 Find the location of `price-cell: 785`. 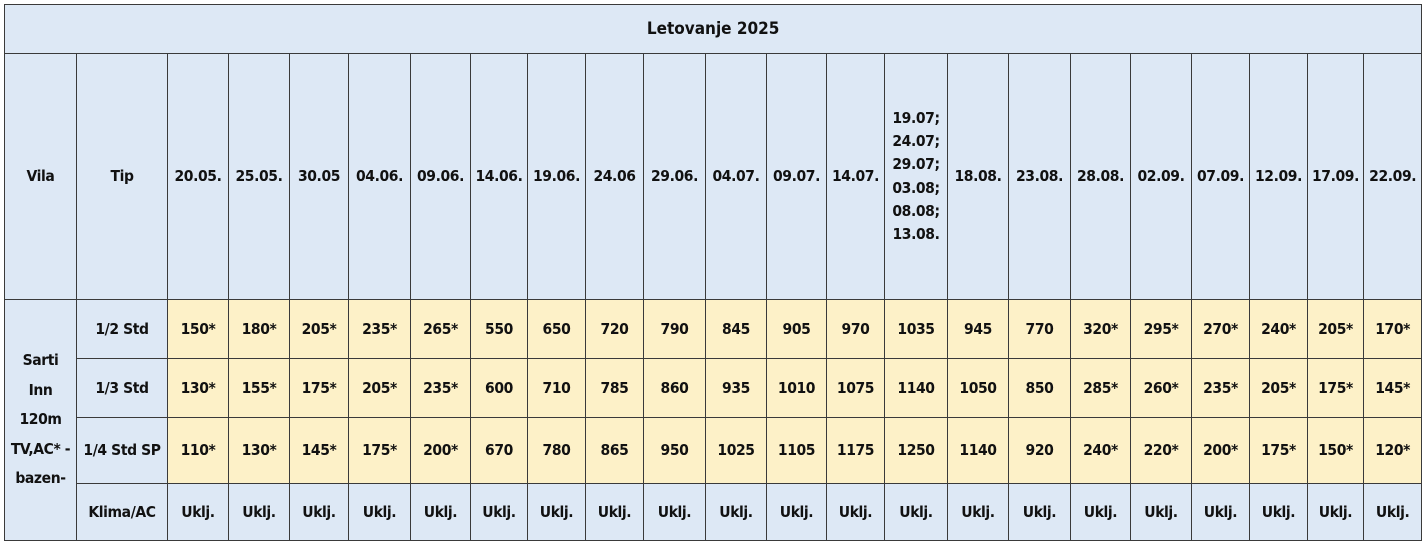

price-cell: 785 is located at coordinates (614, 388).